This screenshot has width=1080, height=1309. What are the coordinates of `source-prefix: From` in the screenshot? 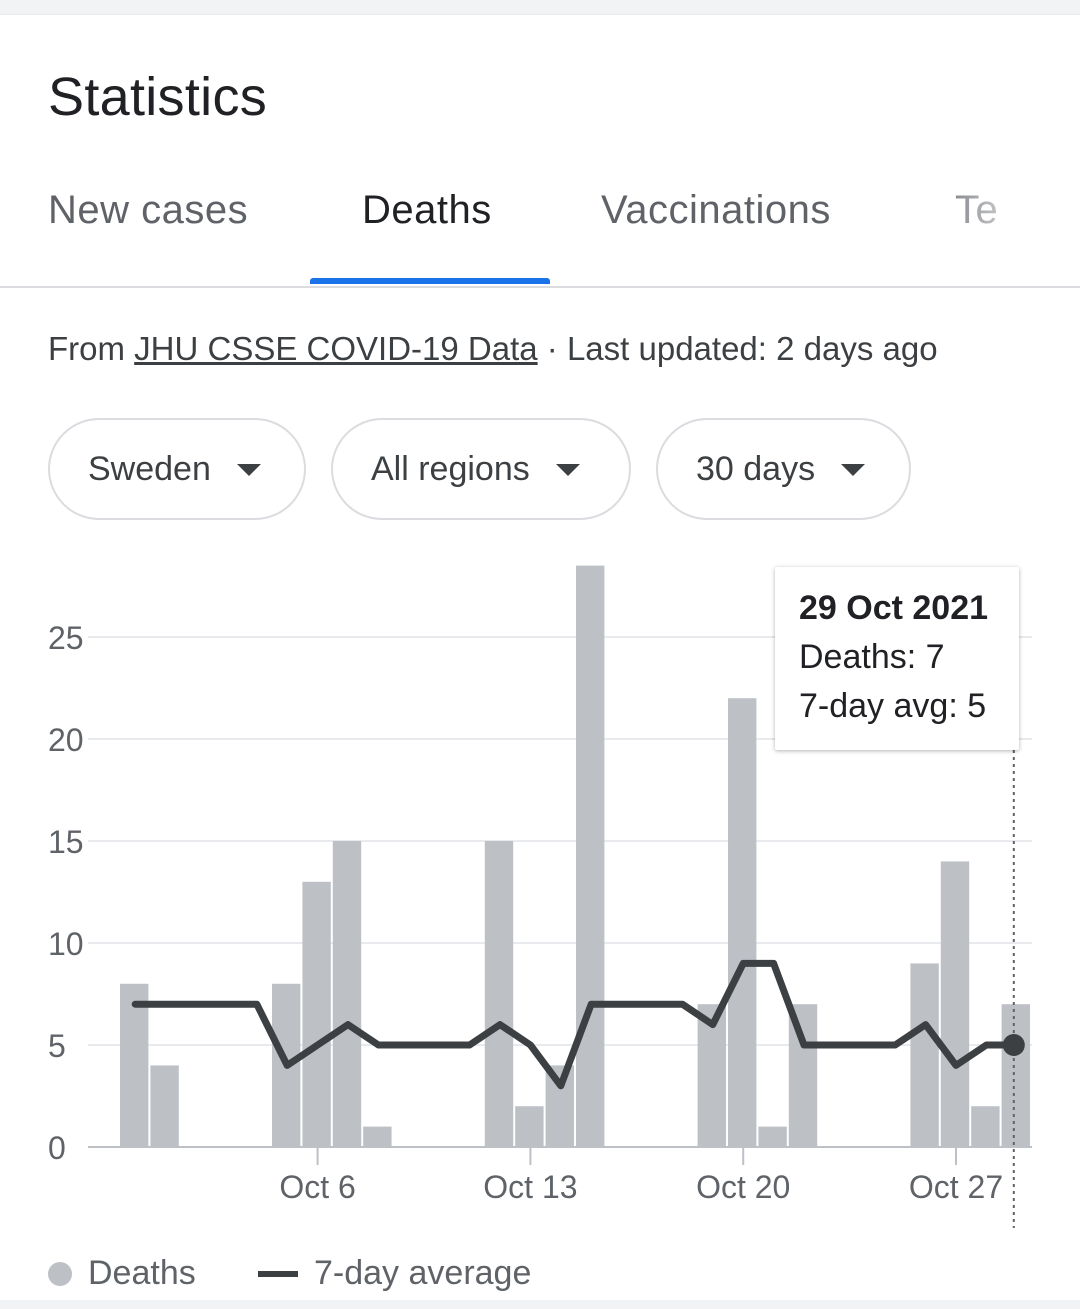 It's located at (91, 348).